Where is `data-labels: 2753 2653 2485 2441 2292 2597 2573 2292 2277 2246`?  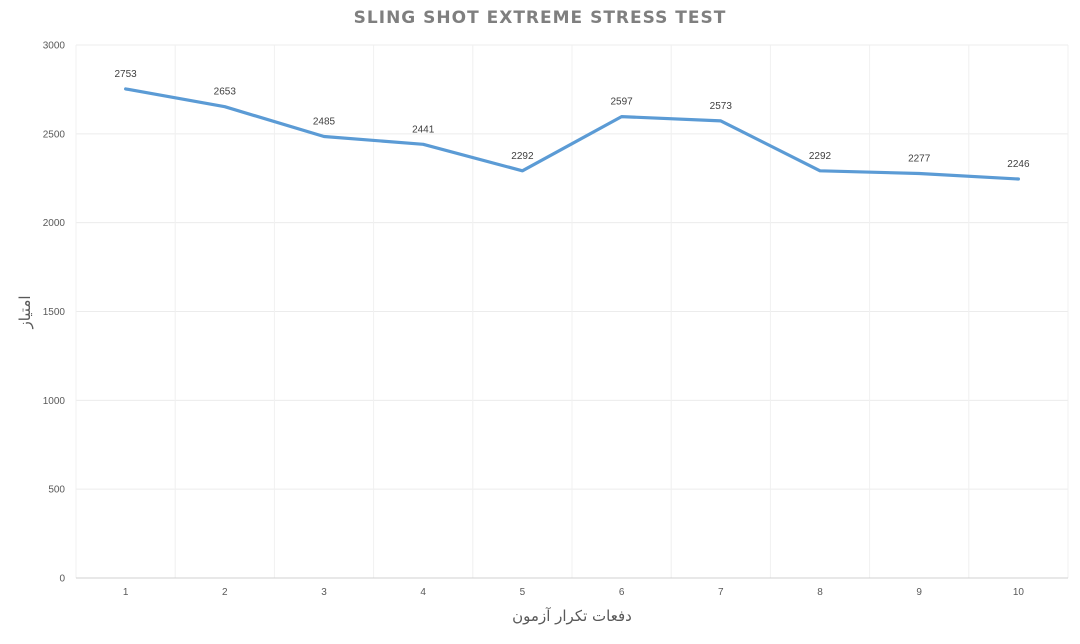
data-labels: 2753 2653 2485 2441 2292 2597 2573 2292 2277 2246 is located at coordinates (571, 119).